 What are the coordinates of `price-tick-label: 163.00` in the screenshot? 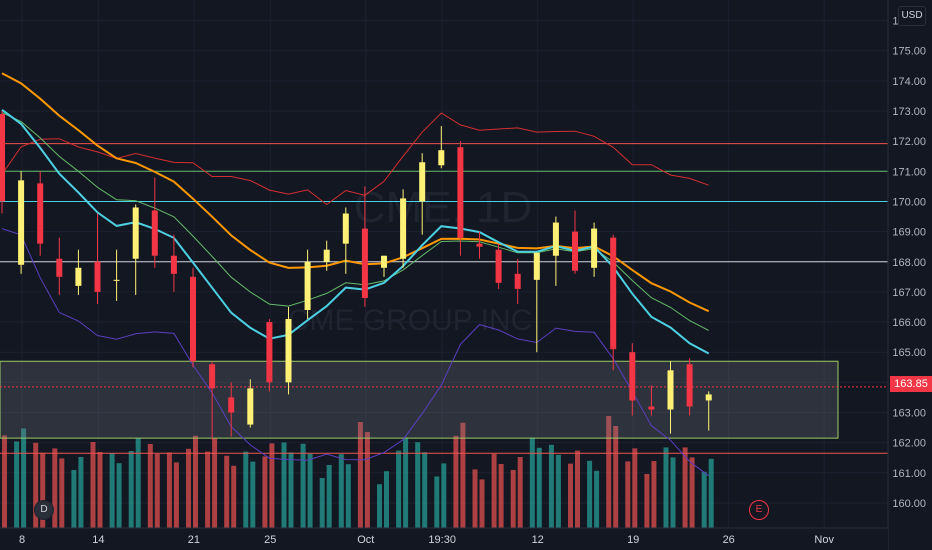 It's located at (909, 414).